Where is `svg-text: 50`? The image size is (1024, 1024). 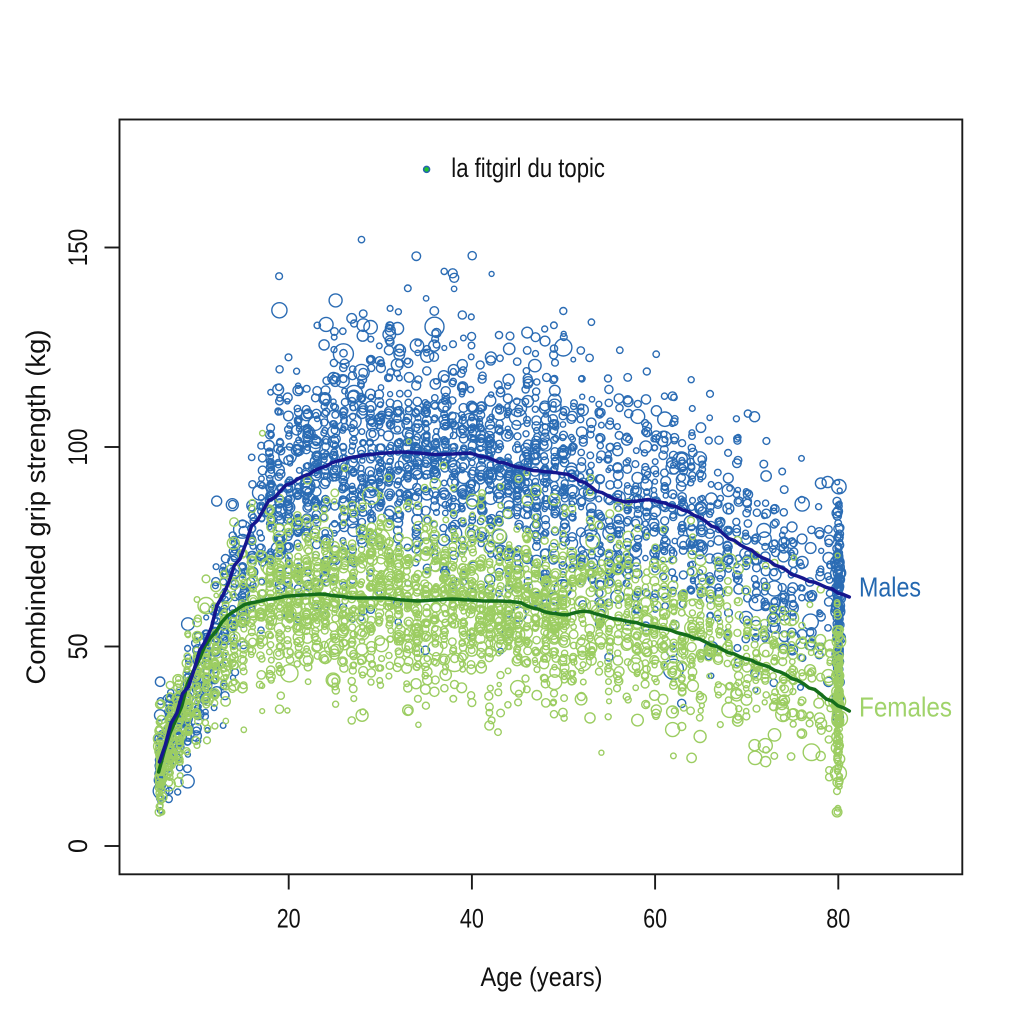
svg-text: 50 is located at coordinates (78, 647).